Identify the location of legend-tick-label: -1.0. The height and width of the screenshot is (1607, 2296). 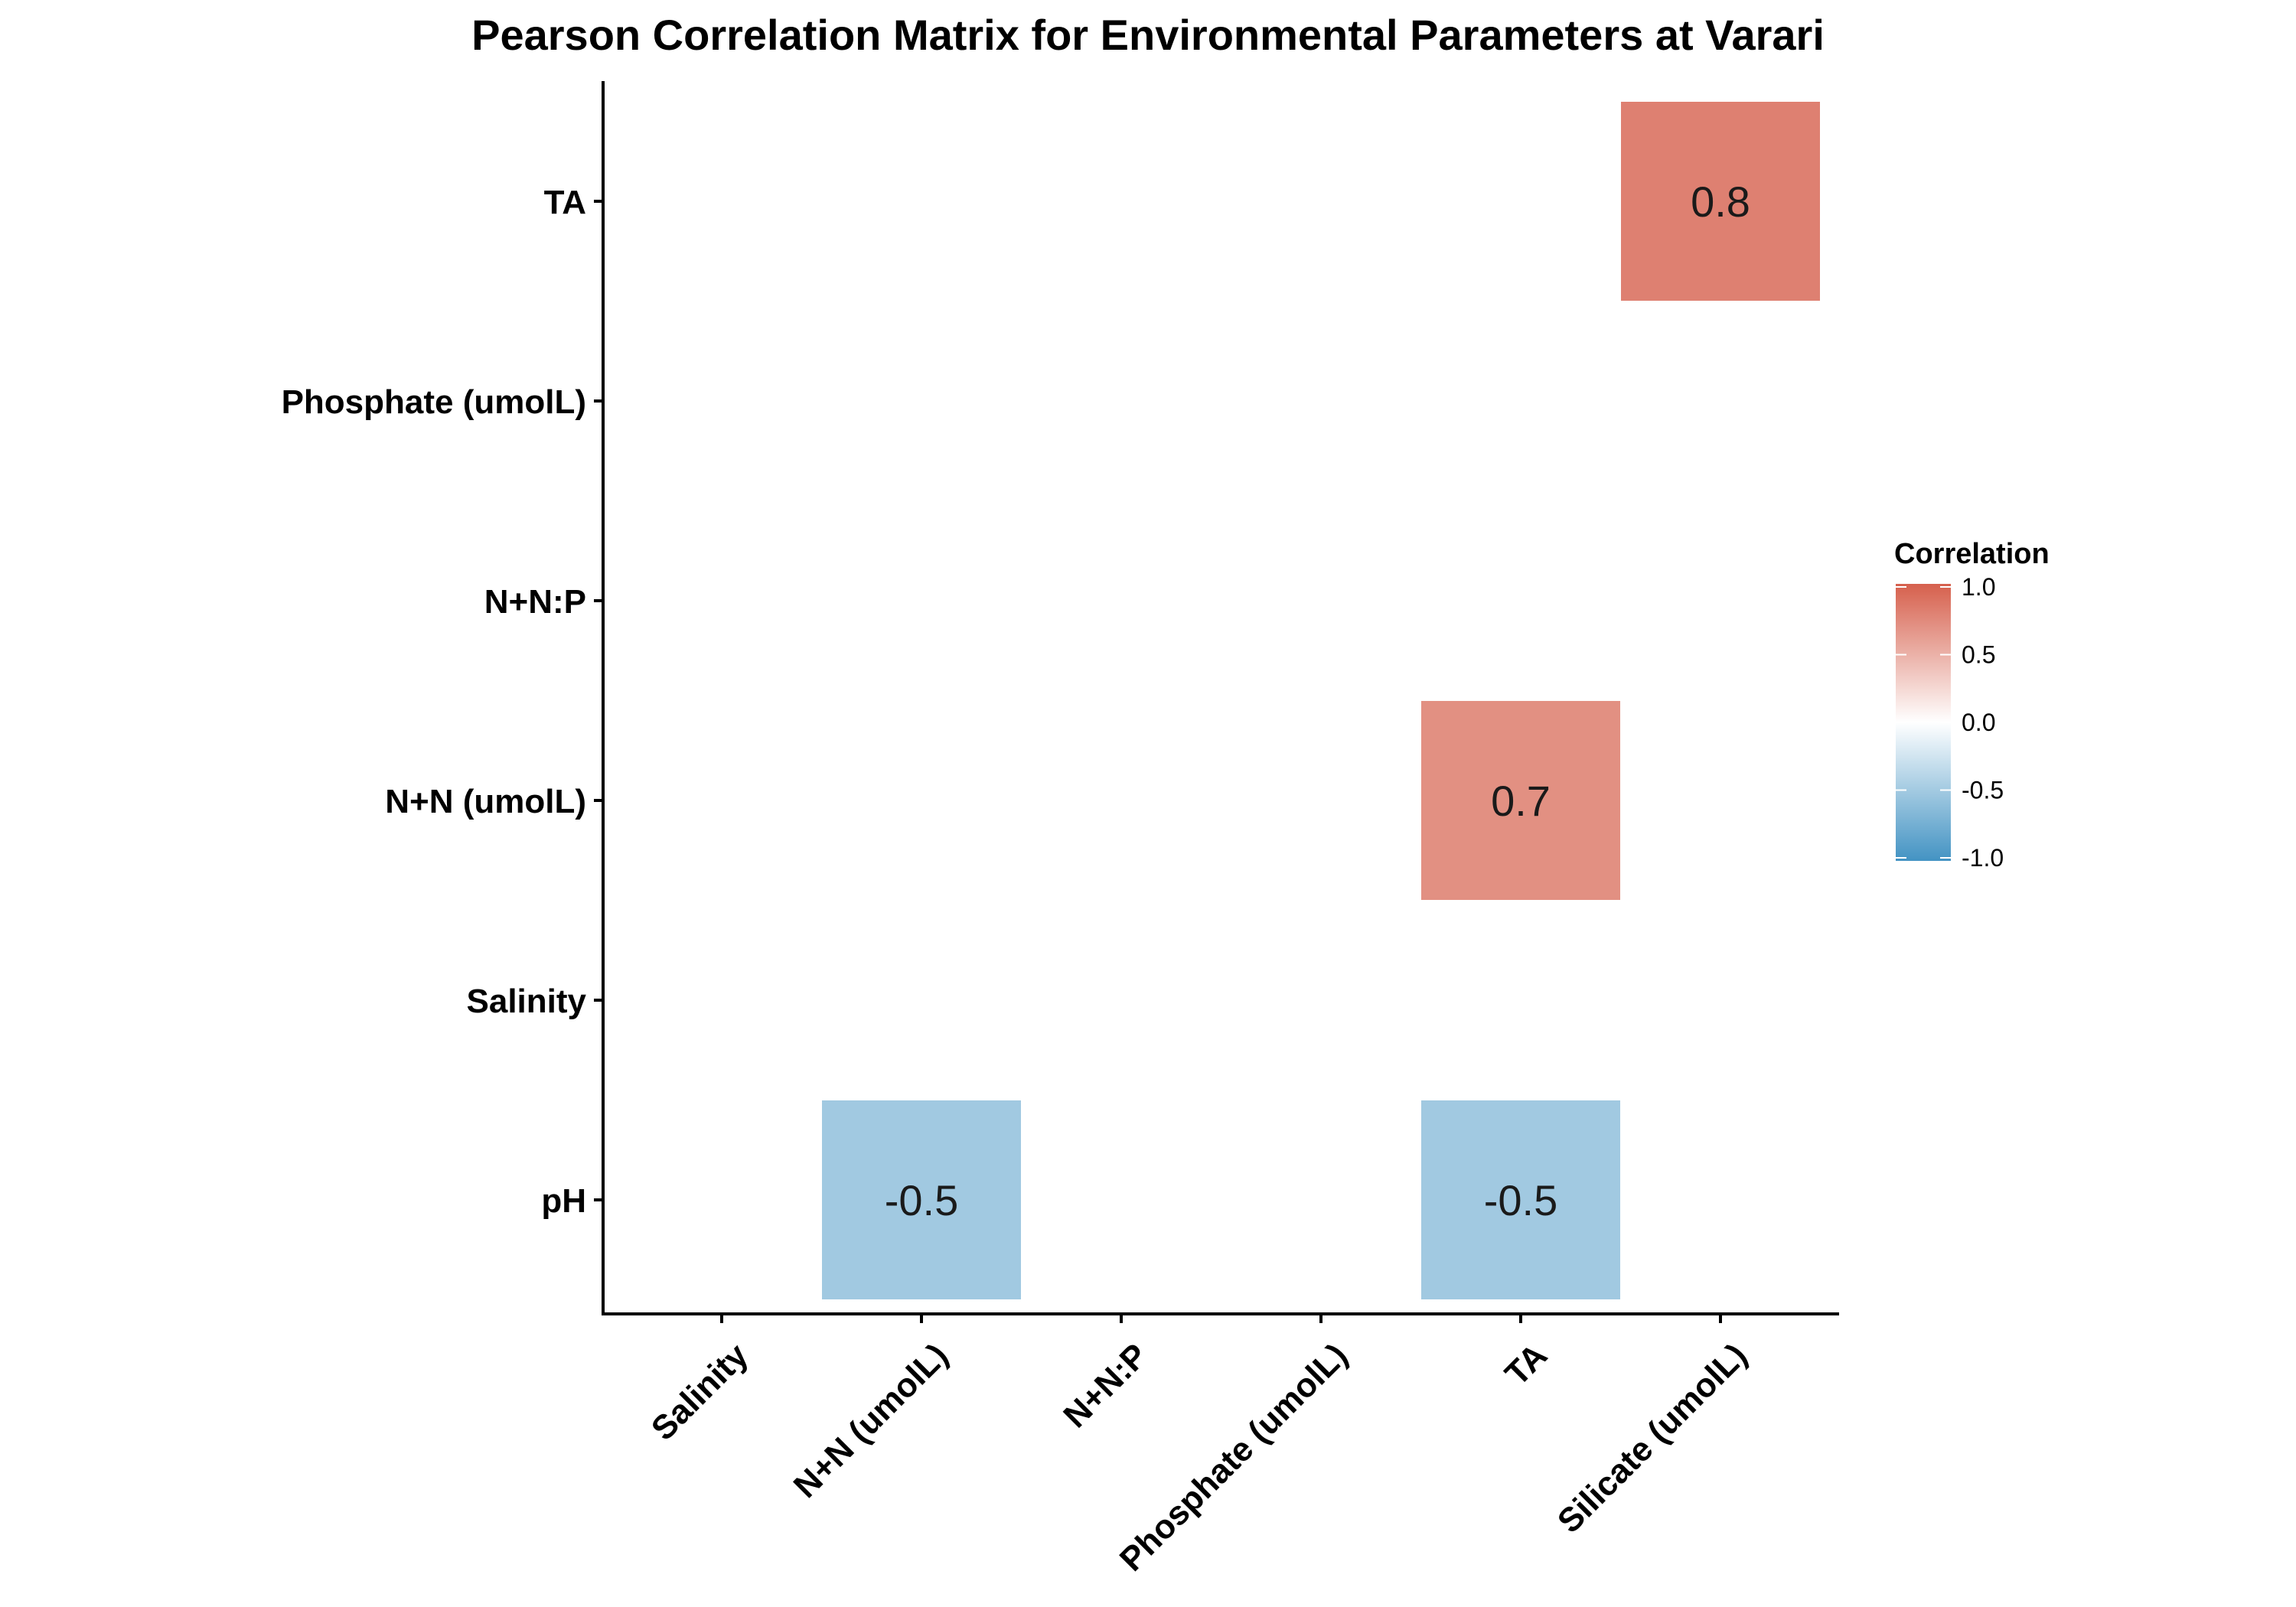
(1983, 858).